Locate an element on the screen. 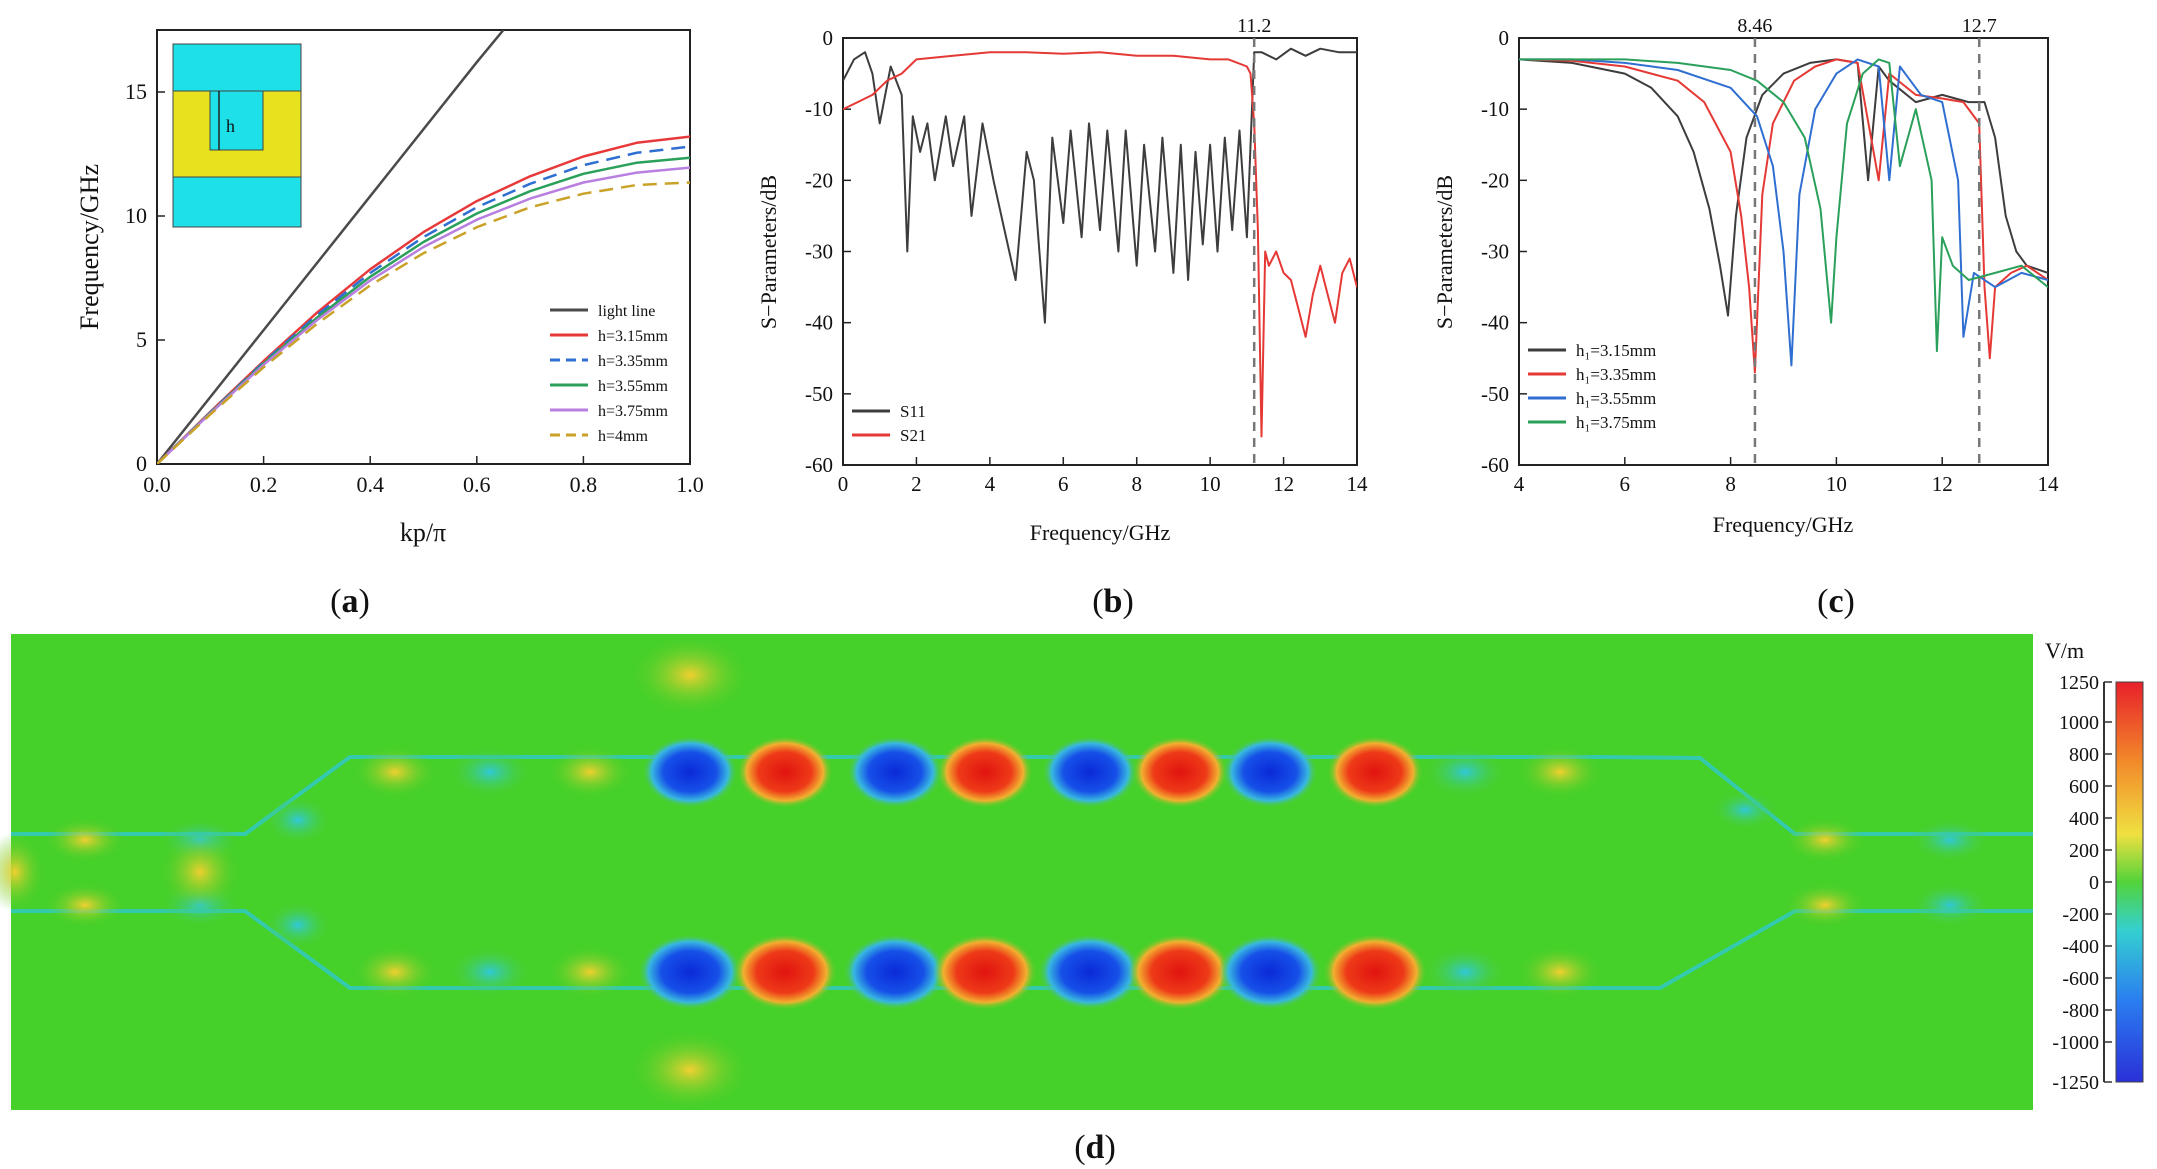 The width and height of the screenshot is (2157, 1169). legend-label: h₁=3.75mm is located at coordinates (1616, 422).